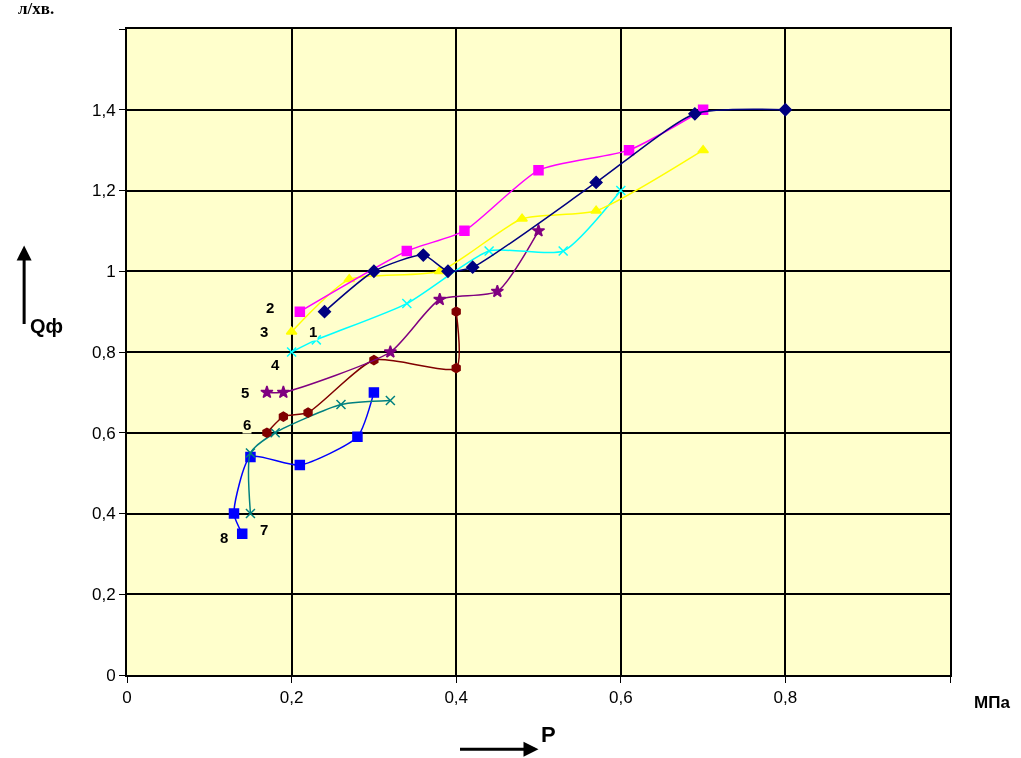  What do you see at coordinates (456, 698) in the screenshot?
I see `x-tick-label: 0,4` at bounding box center [456, 698].